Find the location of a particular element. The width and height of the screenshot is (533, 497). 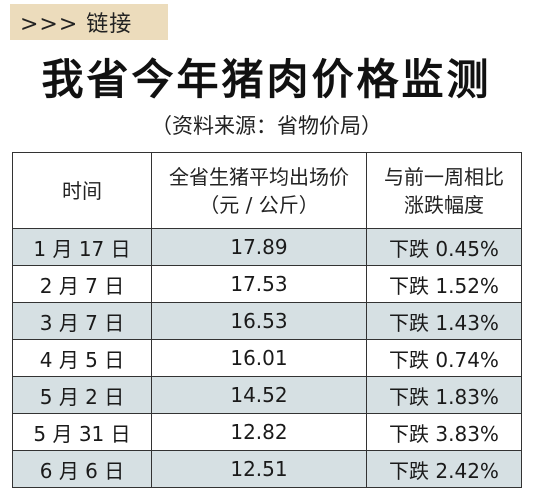

cell-date: 3 月 7 日 is located at coordinates (82, 321).